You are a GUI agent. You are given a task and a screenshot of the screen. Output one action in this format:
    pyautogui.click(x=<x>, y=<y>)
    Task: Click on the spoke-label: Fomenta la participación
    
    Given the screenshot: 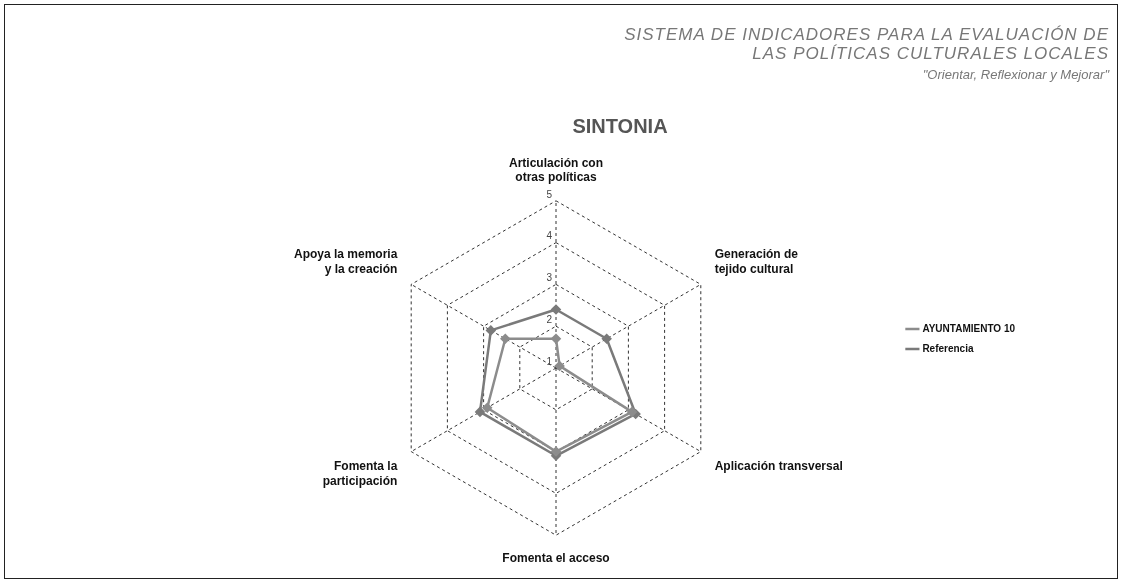 What is the action you would take?
    pyautogui.click(x=360, y=473)
    